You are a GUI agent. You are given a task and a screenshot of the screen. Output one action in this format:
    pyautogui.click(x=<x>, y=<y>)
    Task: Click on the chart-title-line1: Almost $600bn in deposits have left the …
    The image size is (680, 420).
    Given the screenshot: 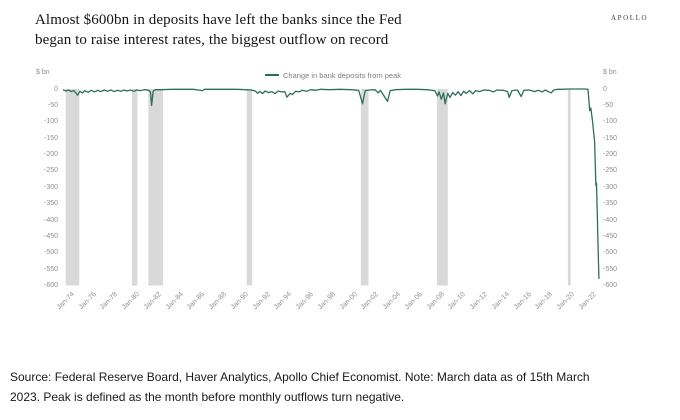 What is the action you would take?
    pyautogui.click(x=218, y=20)
    